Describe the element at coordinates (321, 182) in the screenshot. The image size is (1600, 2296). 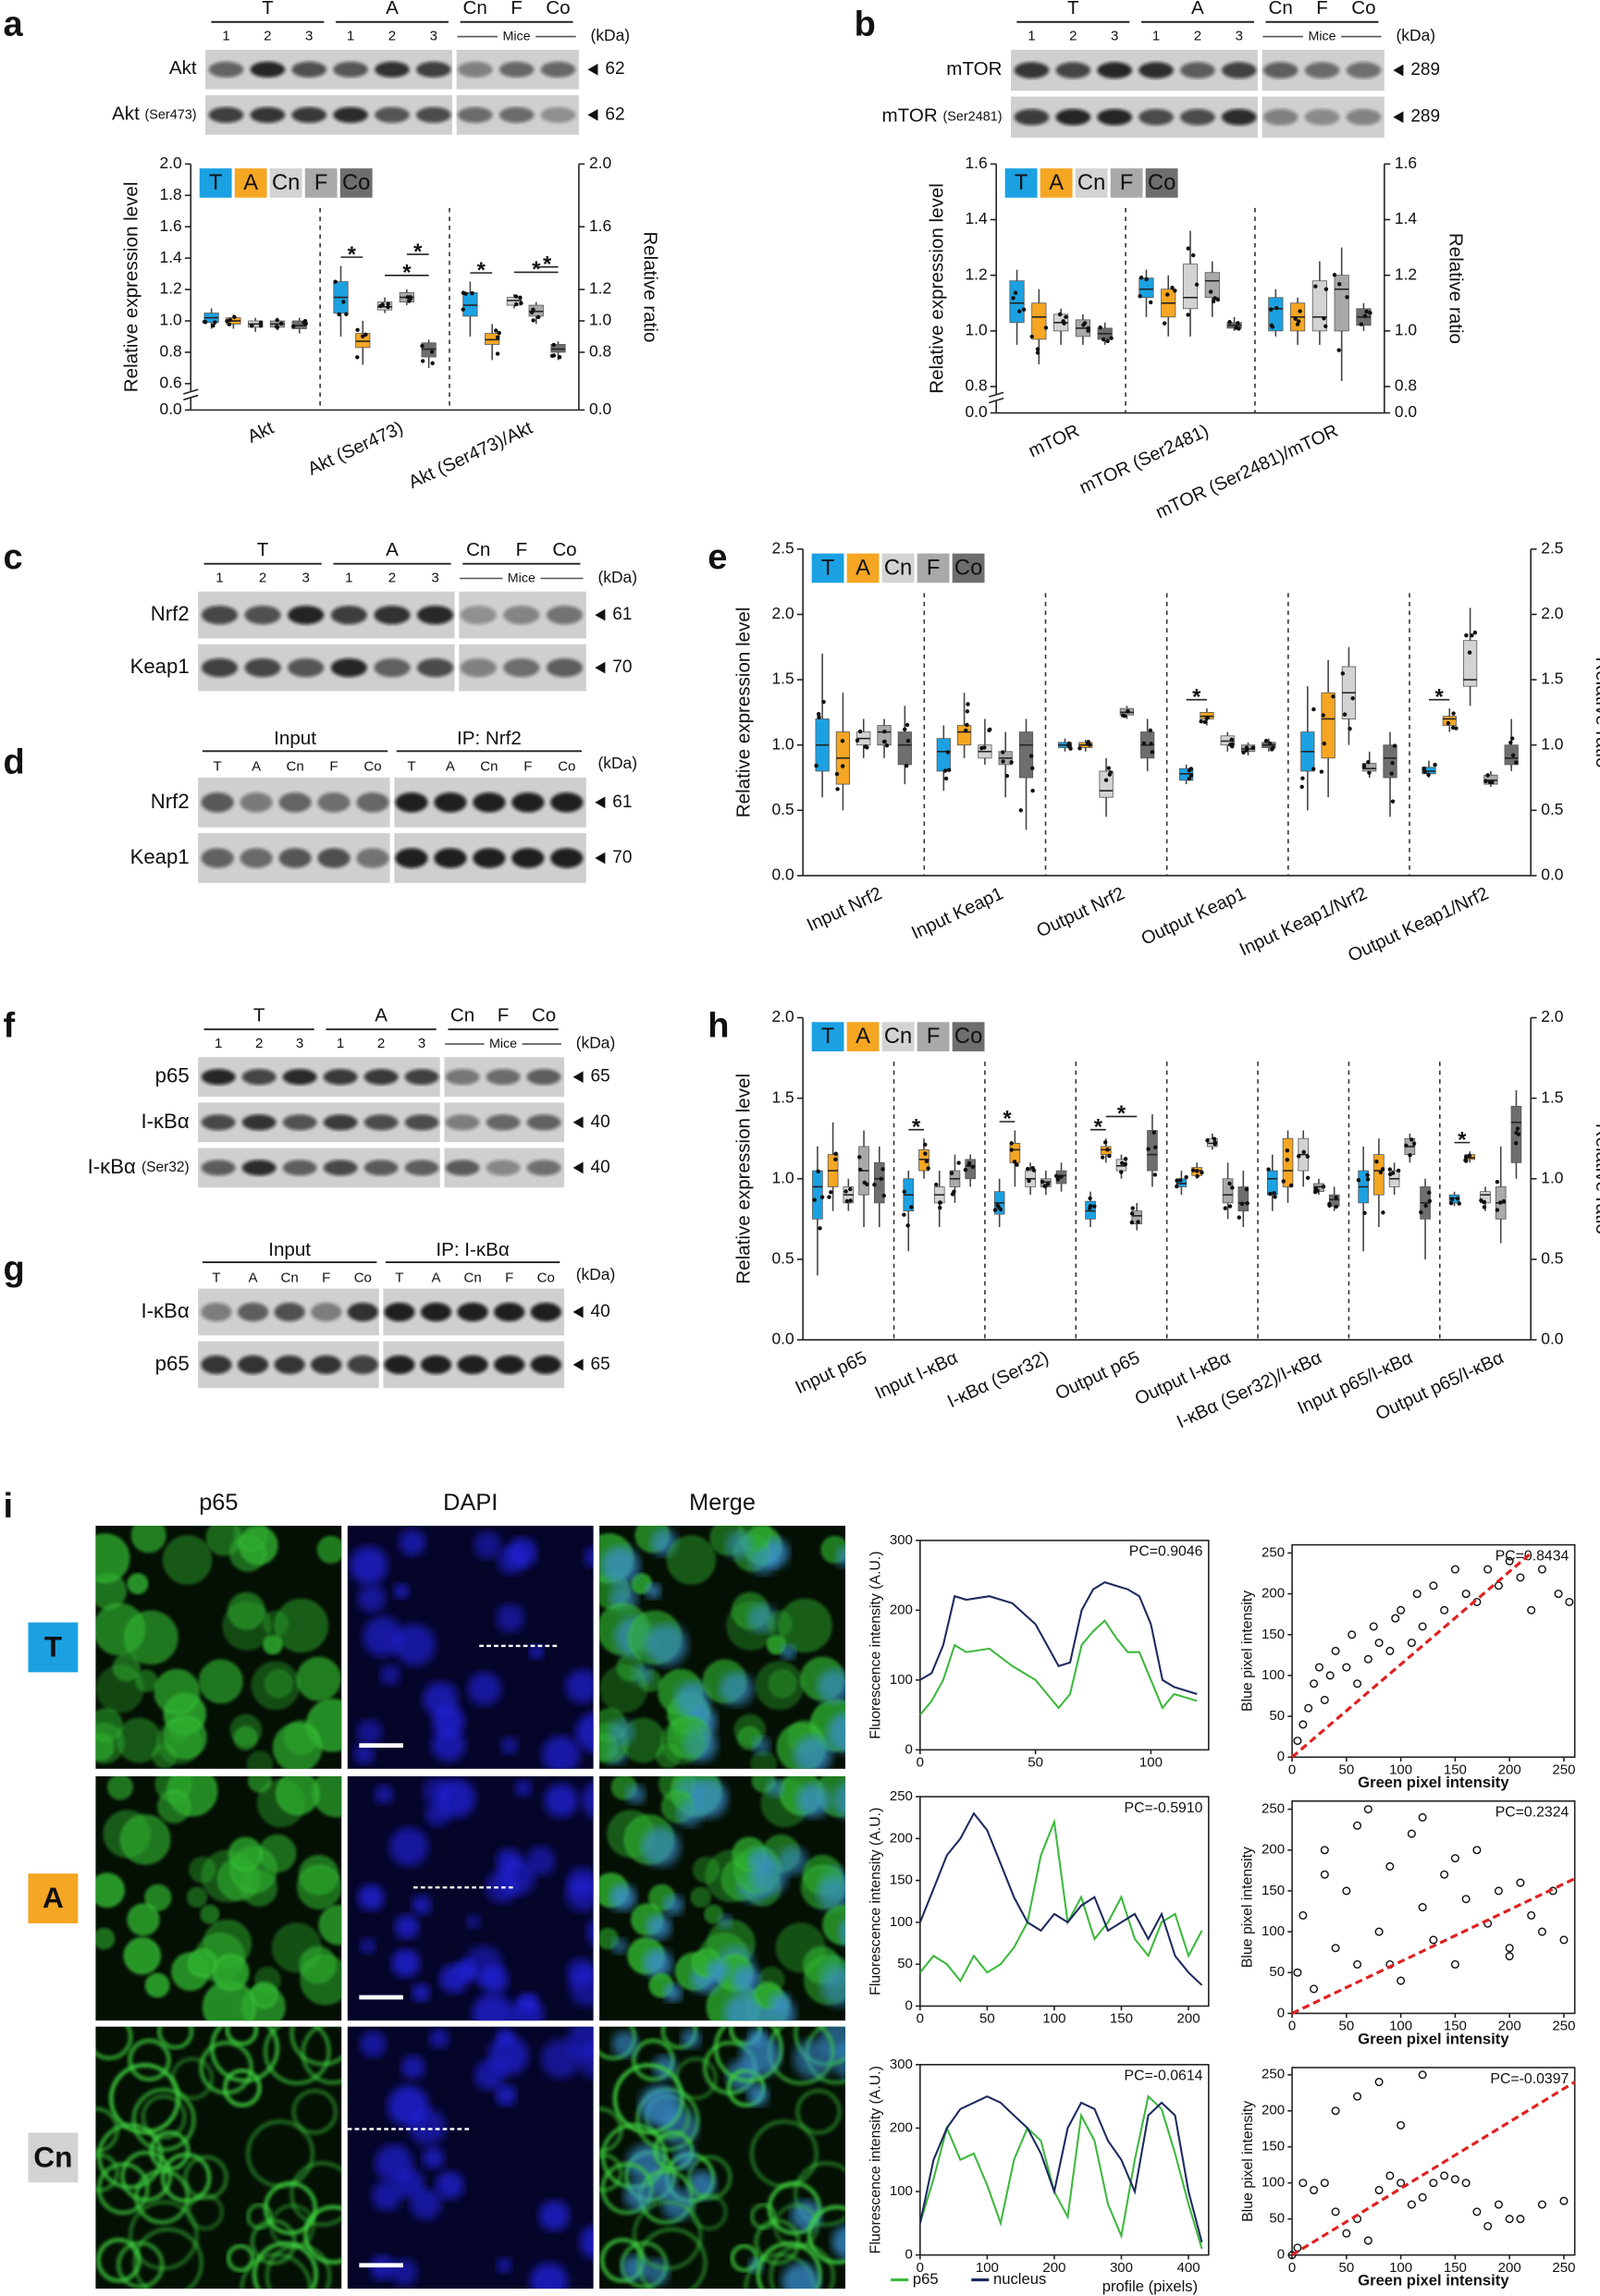
I see `legend-label: F` at that location.